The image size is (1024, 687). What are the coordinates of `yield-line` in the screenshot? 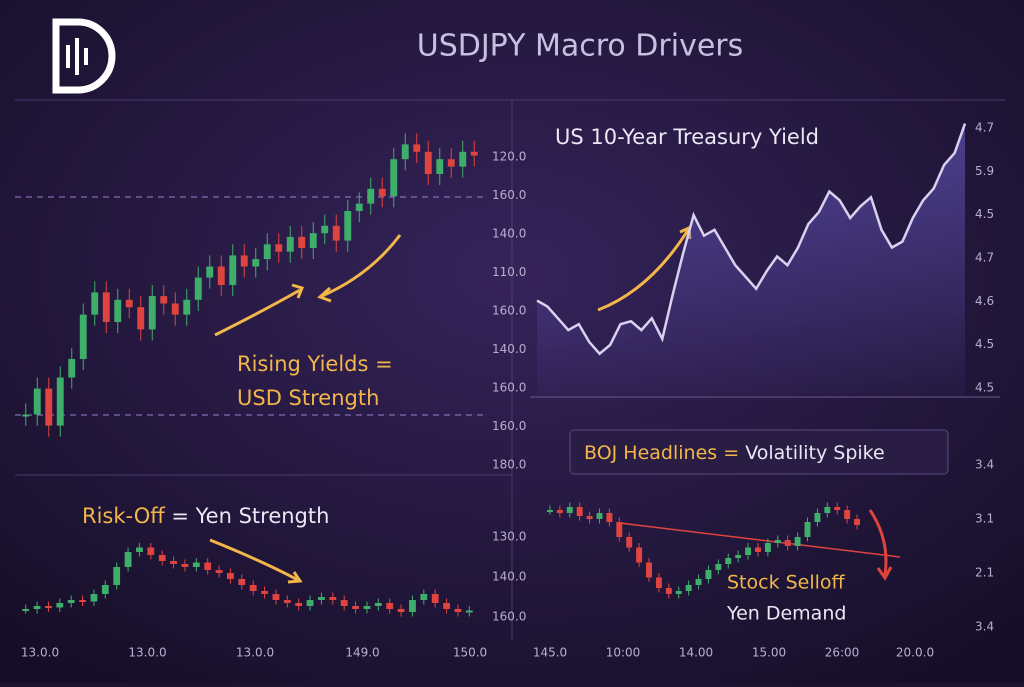 It's located at (751, 239).